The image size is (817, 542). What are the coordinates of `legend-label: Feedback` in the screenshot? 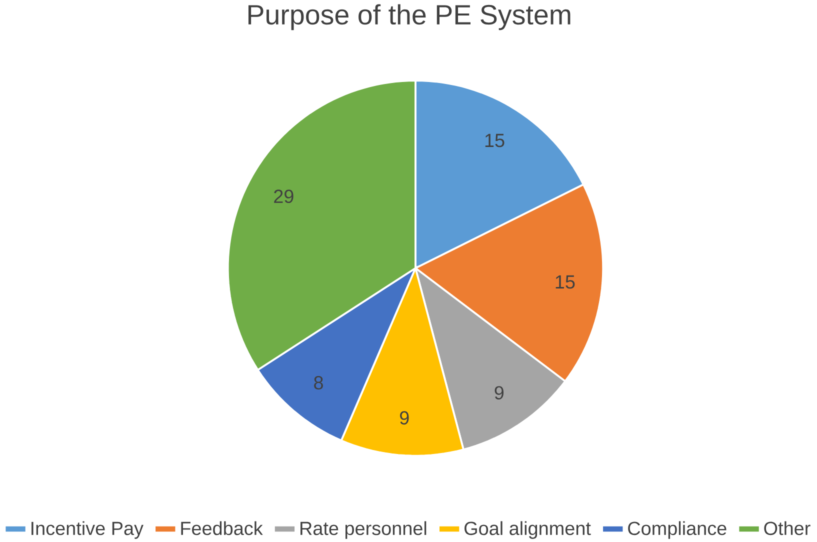 It's located at (222, 528).